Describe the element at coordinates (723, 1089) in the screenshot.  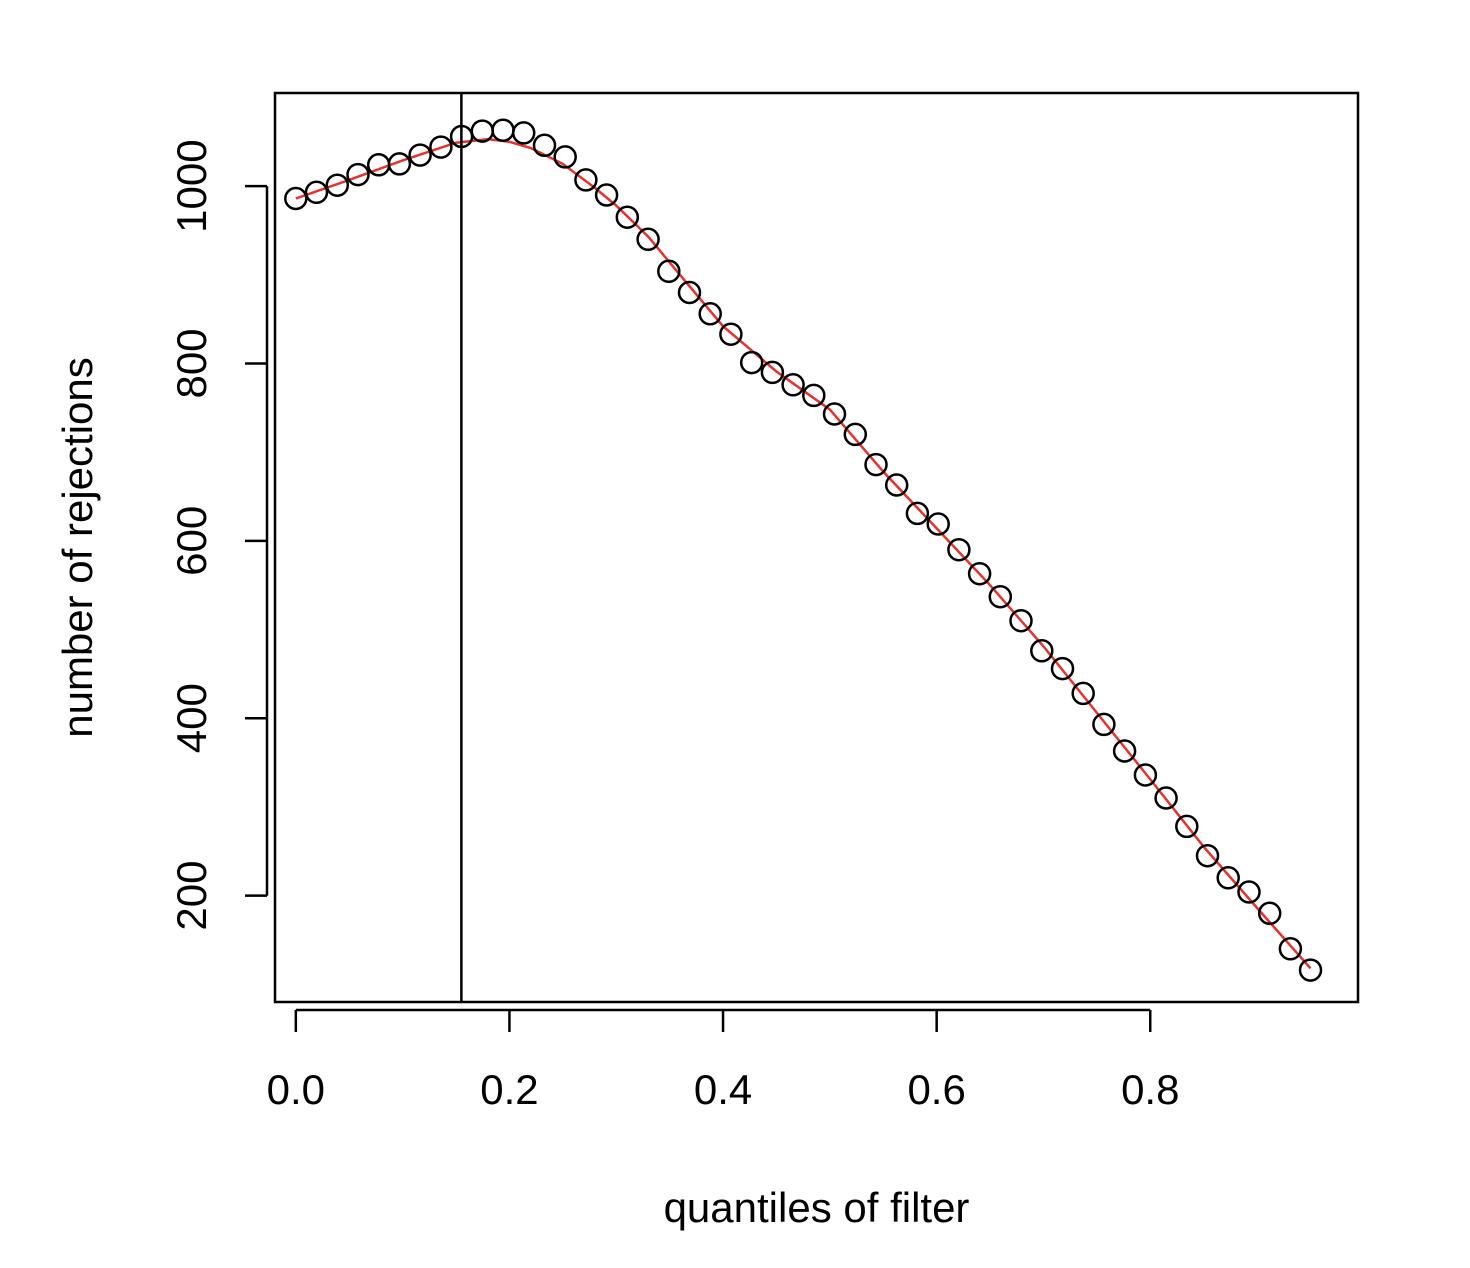
I see `x-tick-label: 0.4` at that location.